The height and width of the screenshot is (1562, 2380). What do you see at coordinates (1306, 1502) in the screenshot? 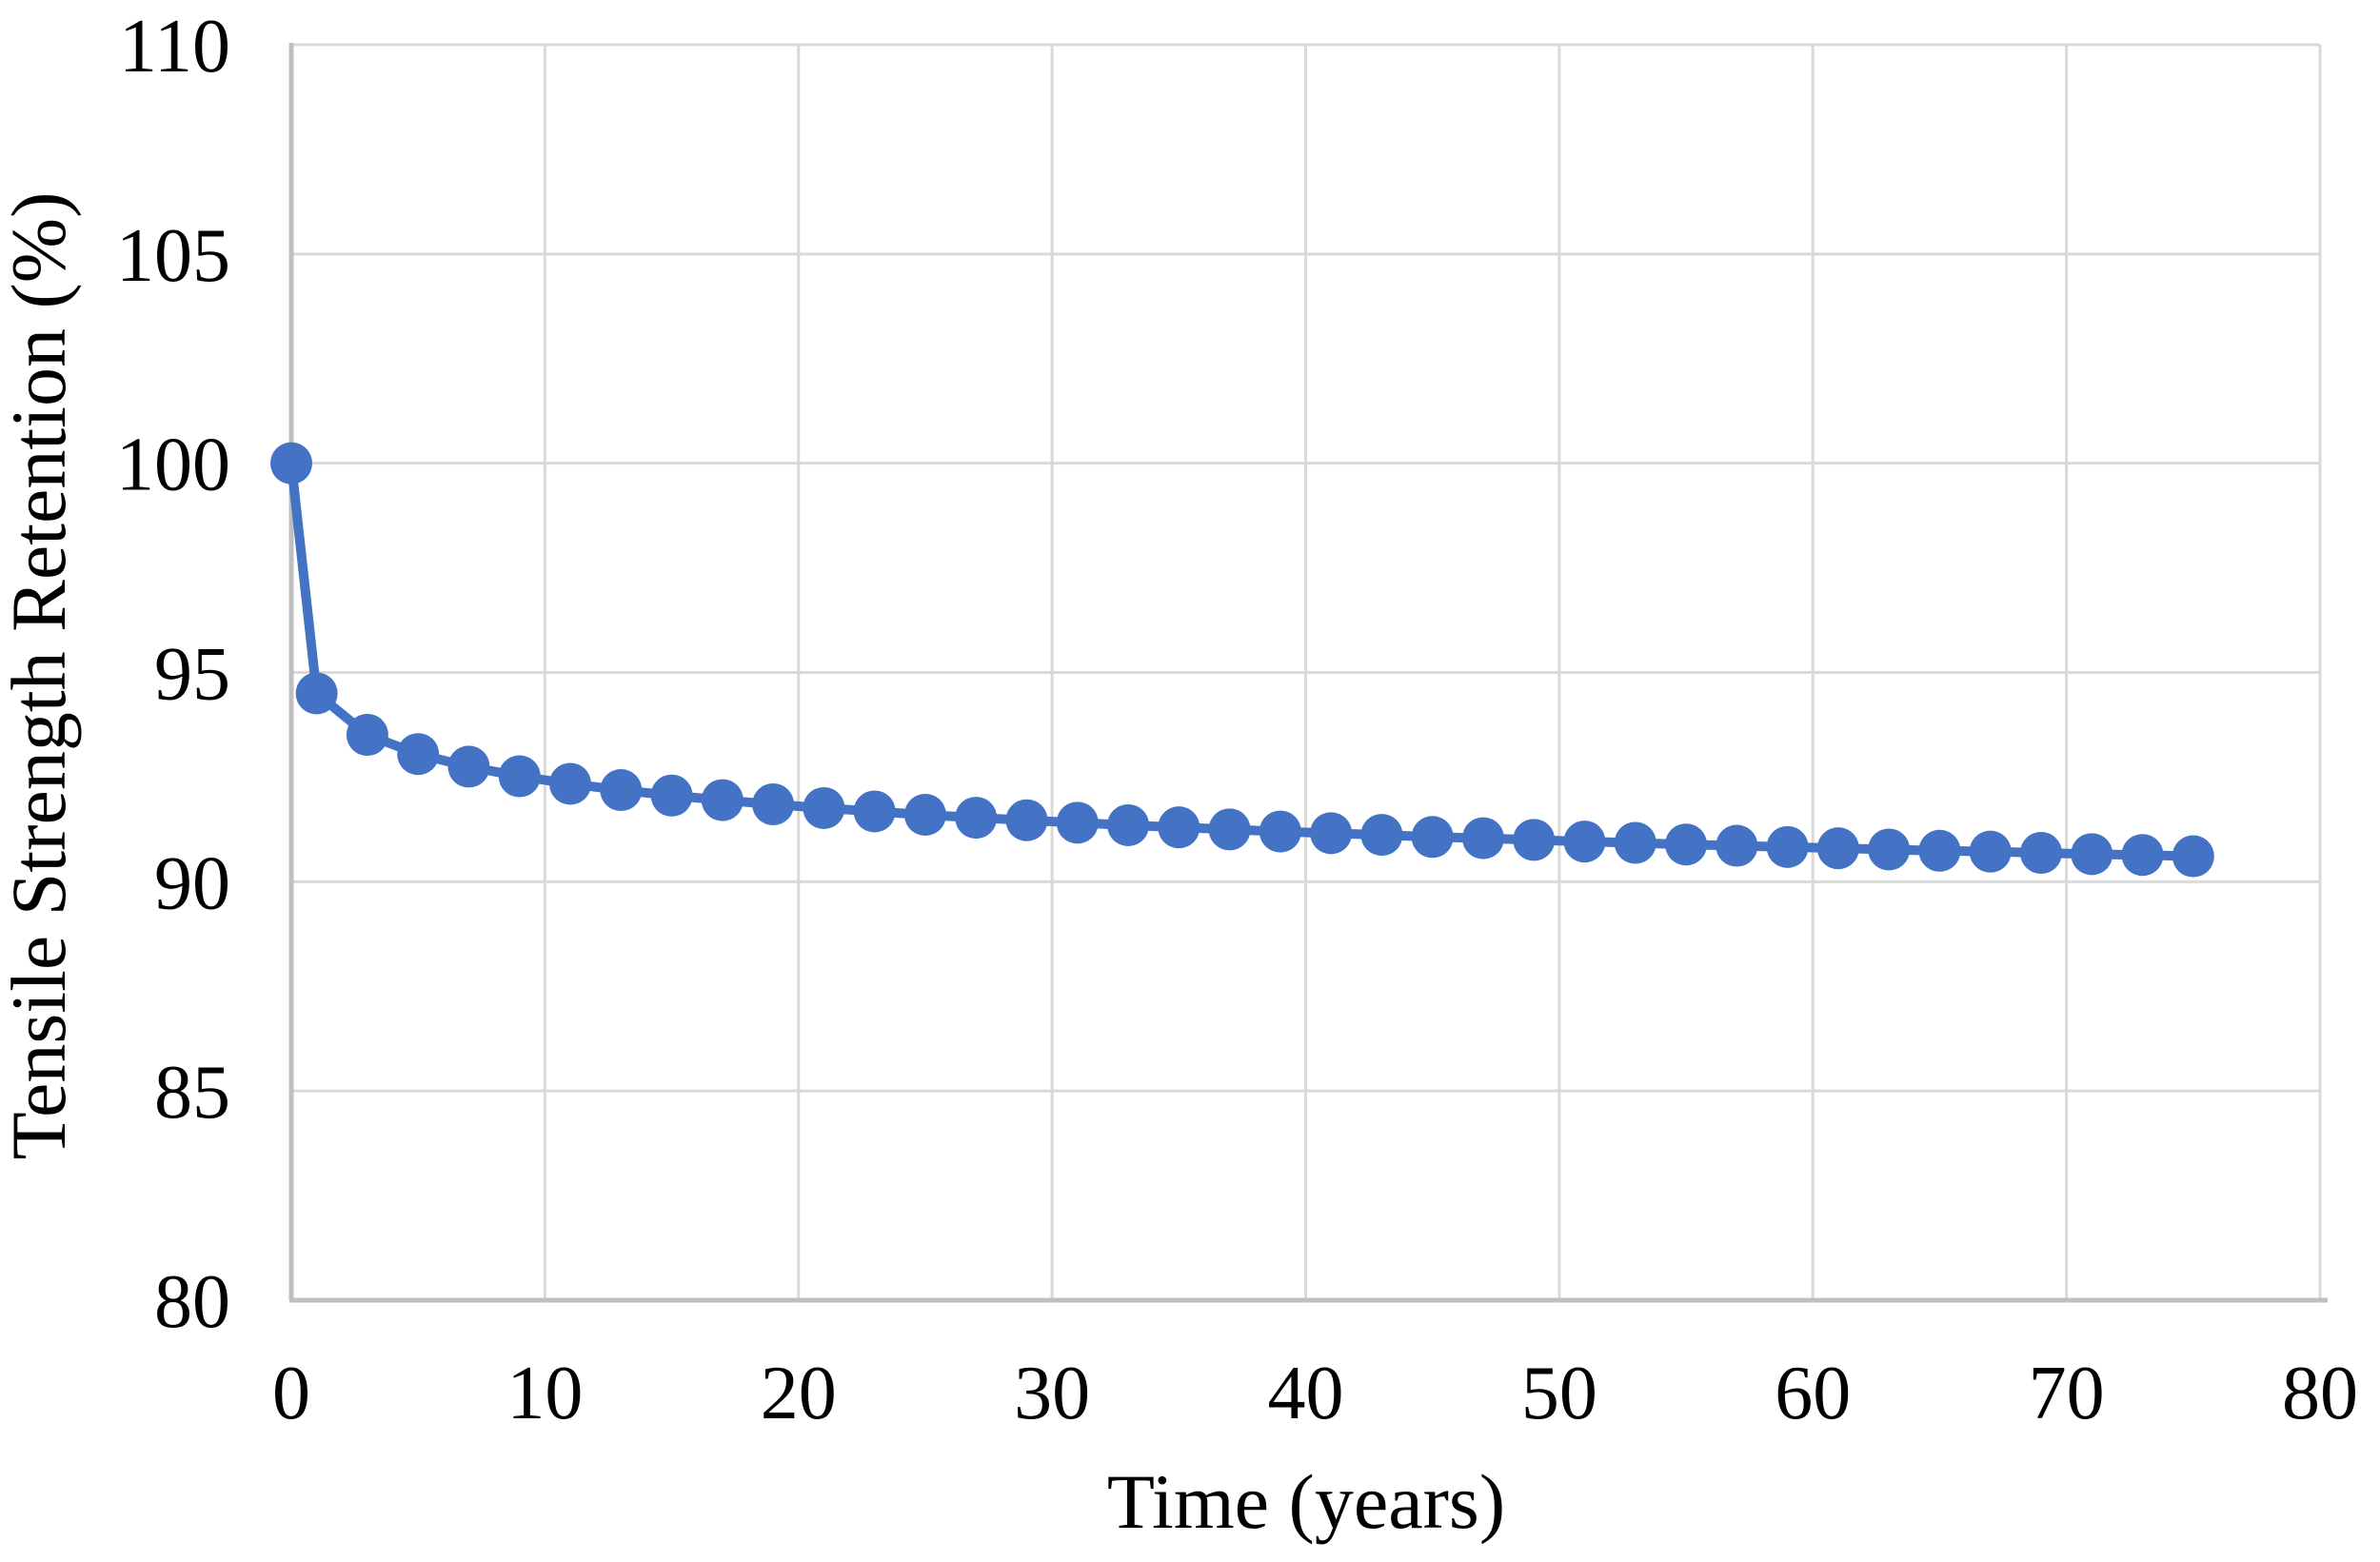
I see `x-axis-title: Time (years)` at bounding box center [1306, 1502].